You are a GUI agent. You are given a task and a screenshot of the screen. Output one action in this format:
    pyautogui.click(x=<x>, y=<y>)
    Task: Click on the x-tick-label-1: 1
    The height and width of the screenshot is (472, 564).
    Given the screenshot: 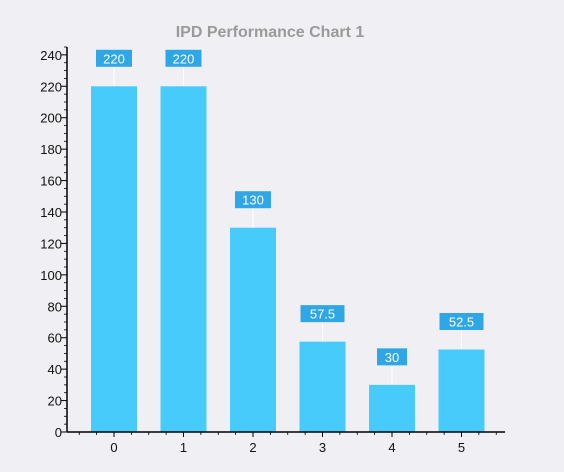 What is the action you would take?
    pyautogui.click(x=183, y=447)
    